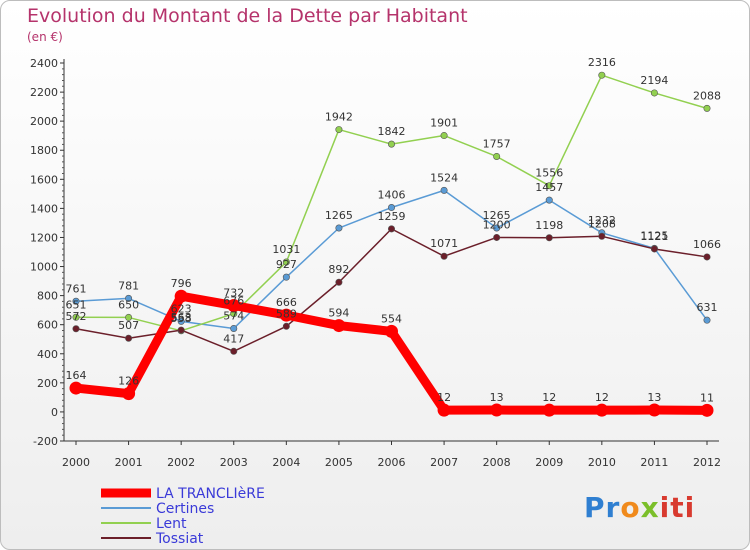 This screenshot has width=750, height=550. I want to click on data-label: 623, so click(181, 308).